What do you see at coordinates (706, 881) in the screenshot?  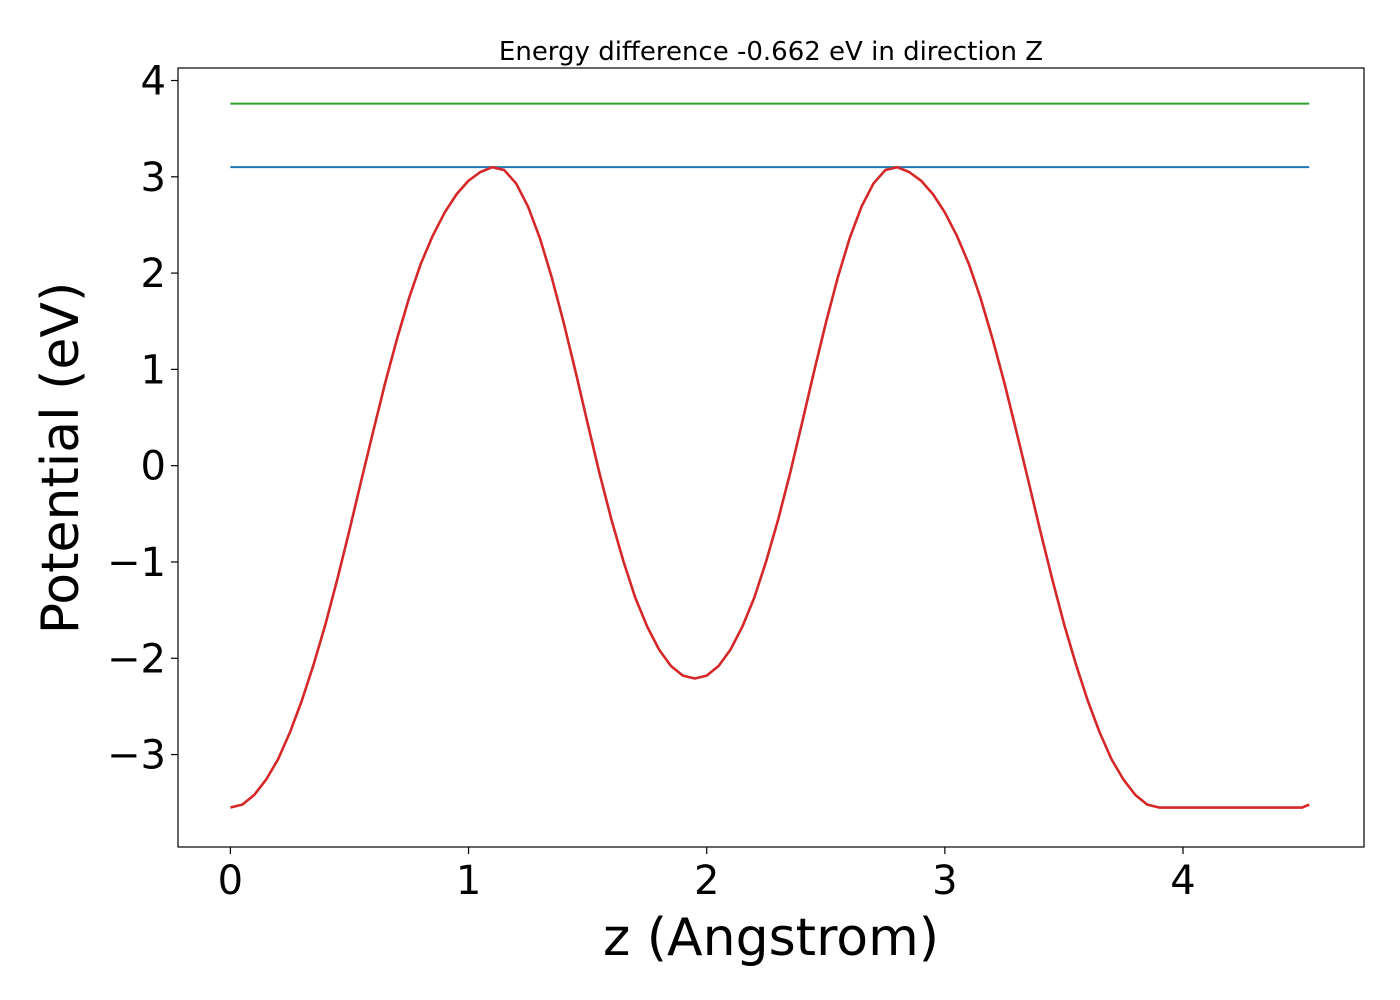 I see `x-tick-label: 2` at bounding box center [706, 881].